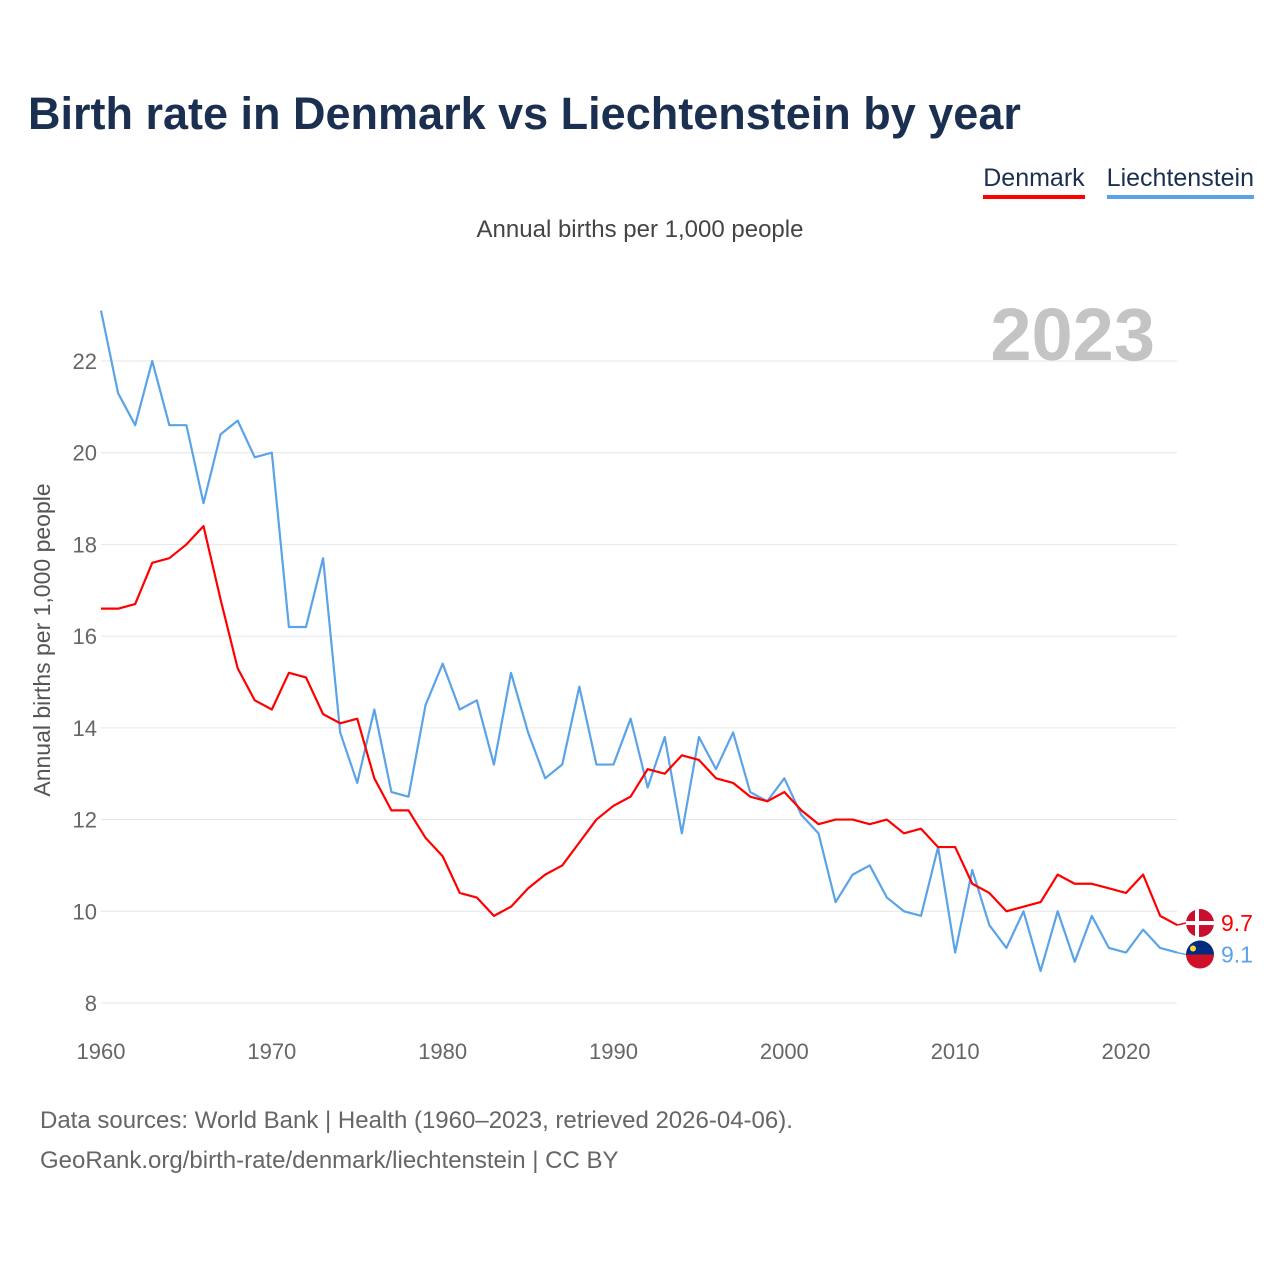 The image size is (1280, 1280). I want to click on x-tick-label: 1970, so click(271, 1051).